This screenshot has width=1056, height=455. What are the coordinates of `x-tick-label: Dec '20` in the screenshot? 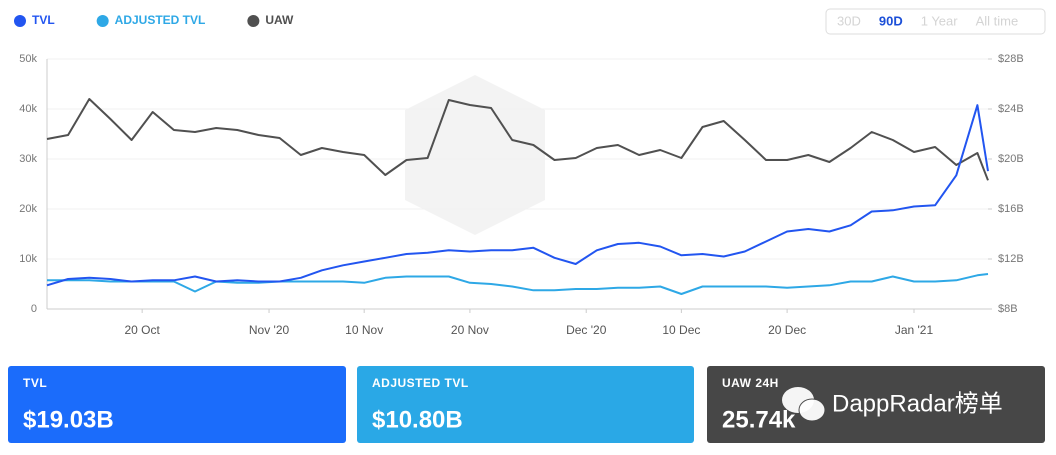 It's located at (586, 330).